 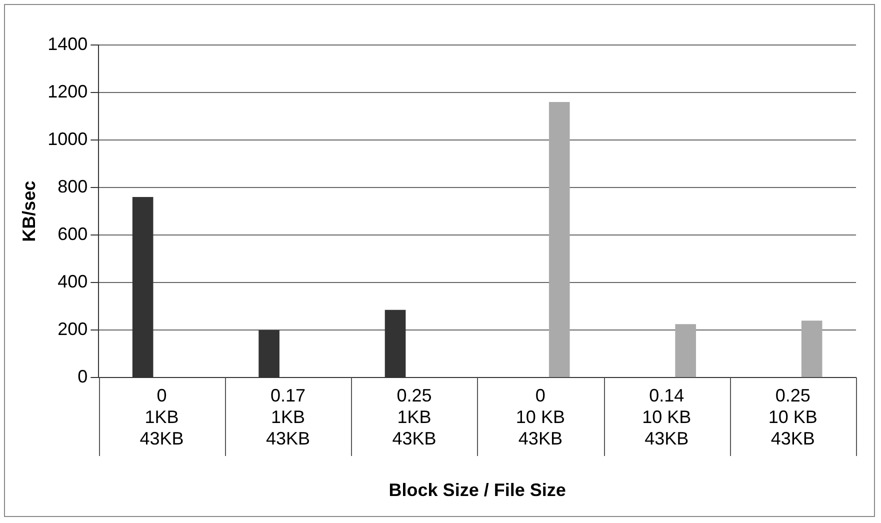 What do you see at coordinates (68, 91) in the screenshot?
I see `y-tick-label: 1200` at bounding box center [68, 91].